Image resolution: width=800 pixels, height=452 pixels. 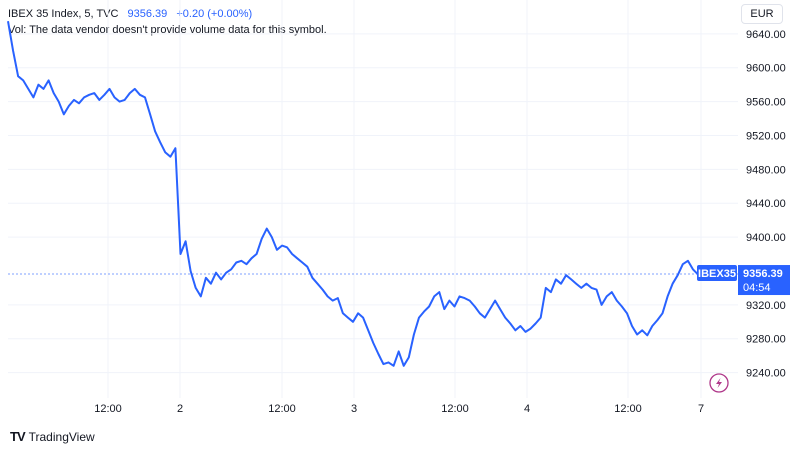 I want to click on x-tick-label: 2, so click(x=180, y=409).